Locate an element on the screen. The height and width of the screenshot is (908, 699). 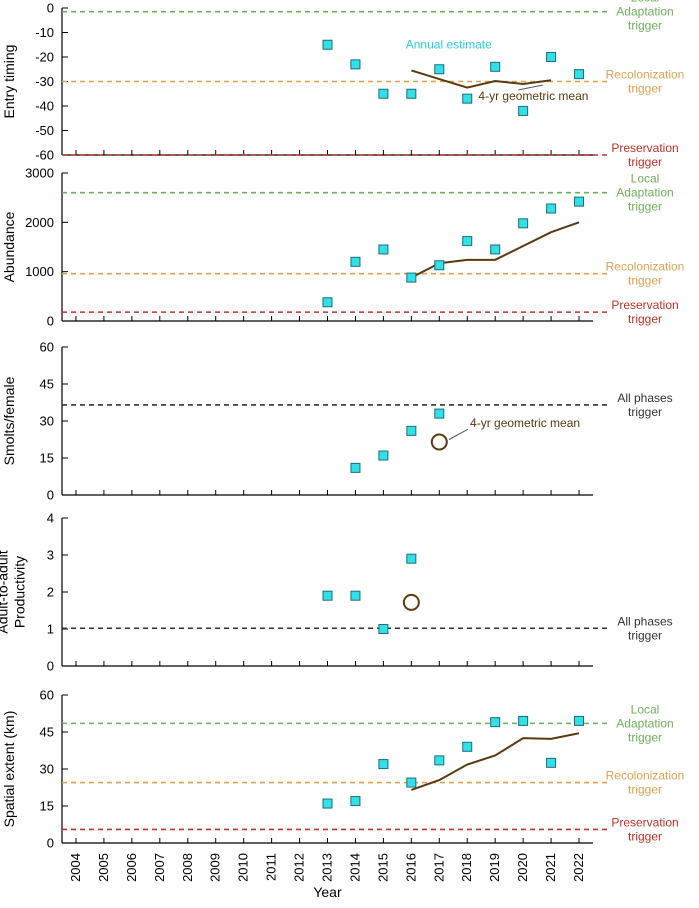
abundance-trigger-label-recolonization: Recolonization is located at coordinates (645, 267).